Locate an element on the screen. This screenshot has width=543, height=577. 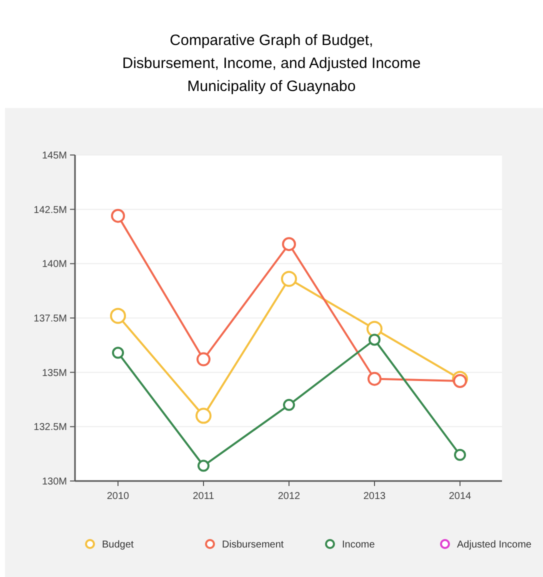
legend-label: Adjusted Income is located at coordinates (494, 545).